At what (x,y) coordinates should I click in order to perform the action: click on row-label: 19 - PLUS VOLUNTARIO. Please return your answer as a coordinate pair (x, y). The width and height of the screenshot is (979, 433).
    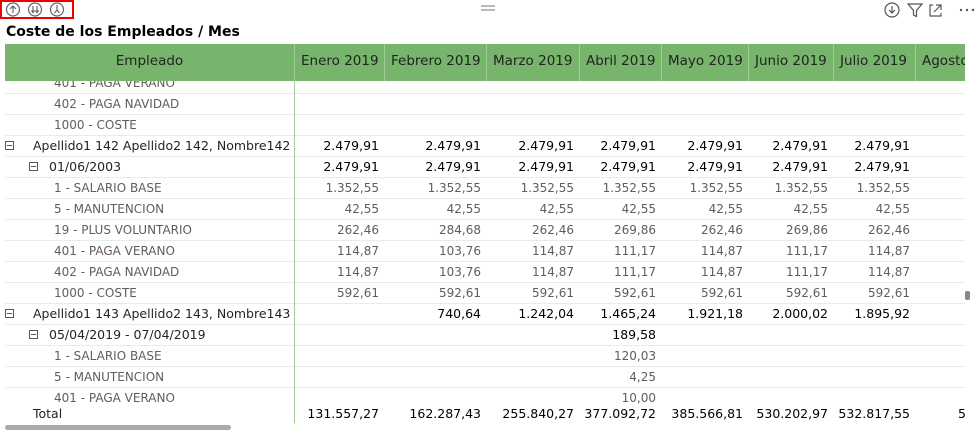
    Looking at the image, I should click on (123, 230).